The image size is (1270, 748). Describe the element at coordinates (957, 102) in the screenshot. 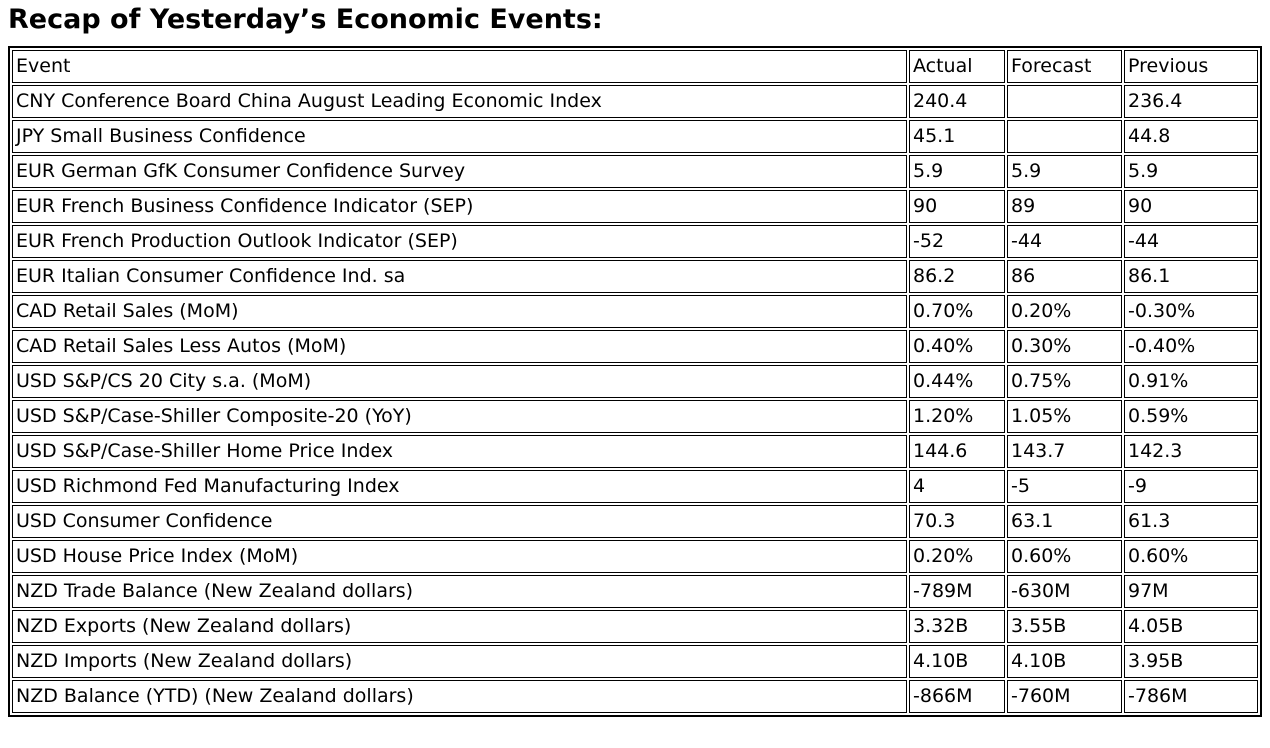

I see `cell-actual: 240.4` at that location.